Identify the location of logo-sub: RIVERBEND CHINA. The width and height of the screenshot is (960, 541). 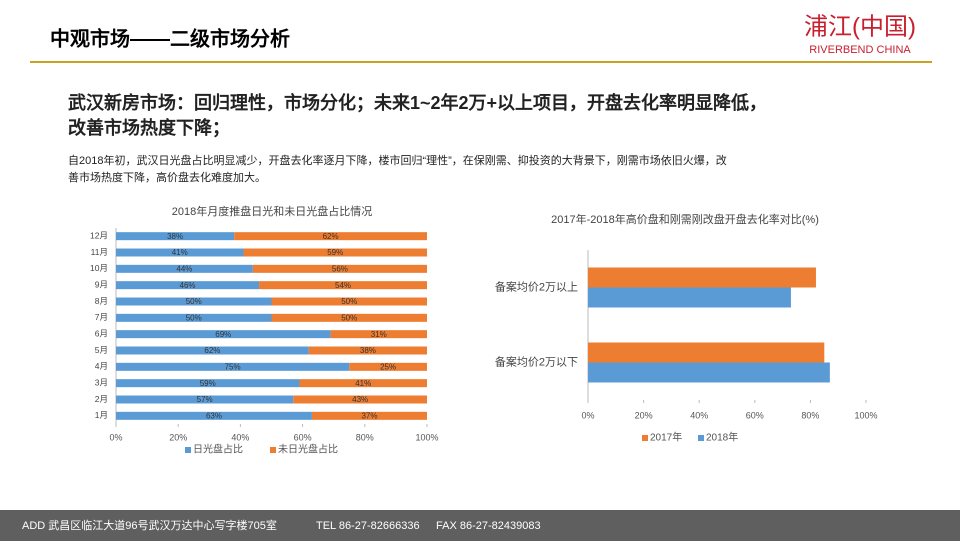
(860, 50).